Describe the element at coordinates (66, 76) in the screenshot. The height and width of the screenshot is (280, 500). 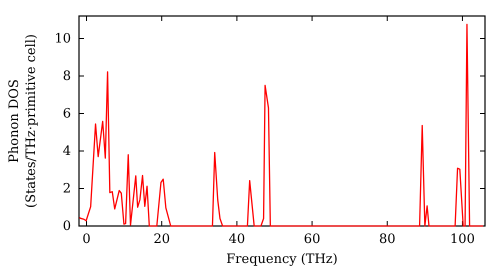
I see `y-tick-label: 8` at that location.